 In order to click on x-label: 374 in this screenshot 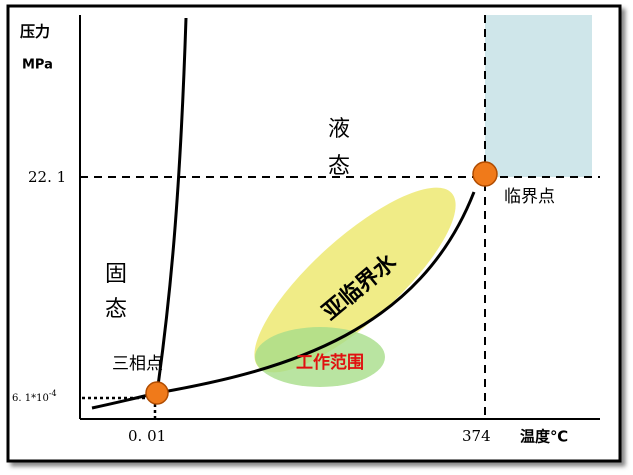, I will do `click(476, 436)`.